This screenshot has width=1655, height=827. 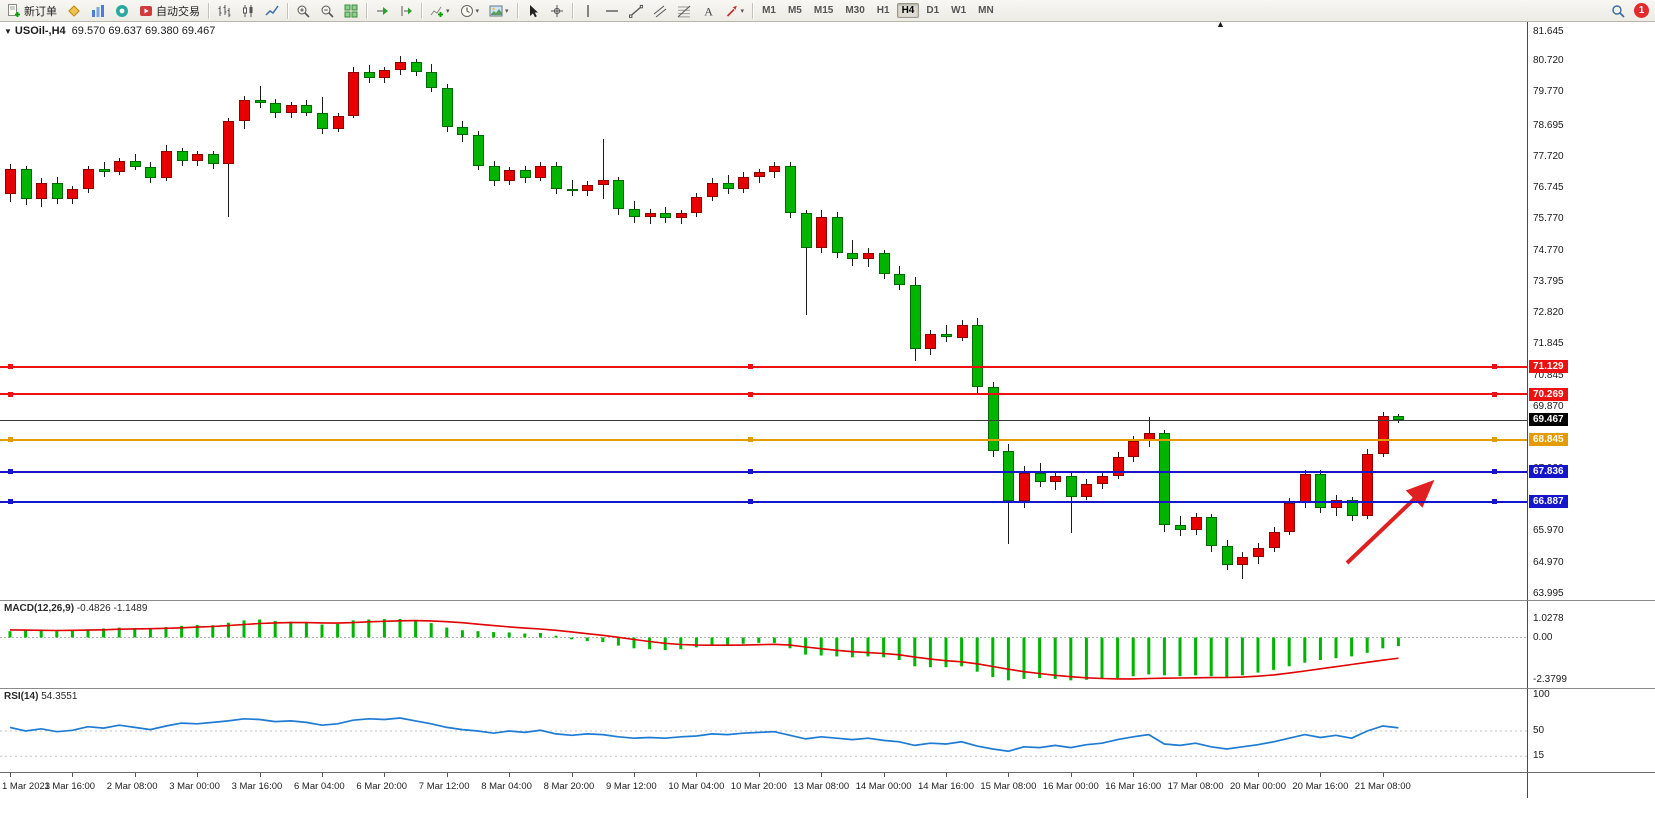 What do you see at coordinates (660, 11) in the screenshot?
I see `channel-button` at bounding box center [660, 11].